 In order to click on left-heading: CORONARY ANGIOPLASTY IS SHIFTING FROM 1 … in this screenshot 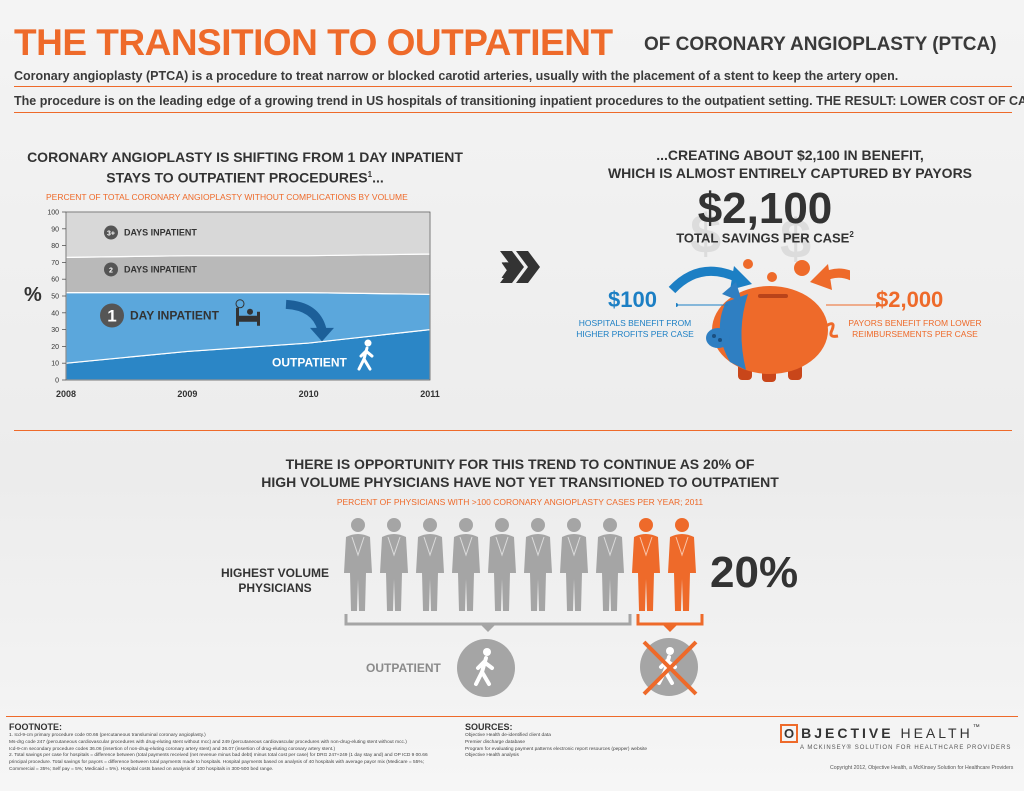, I will do `click(245, 167)`.